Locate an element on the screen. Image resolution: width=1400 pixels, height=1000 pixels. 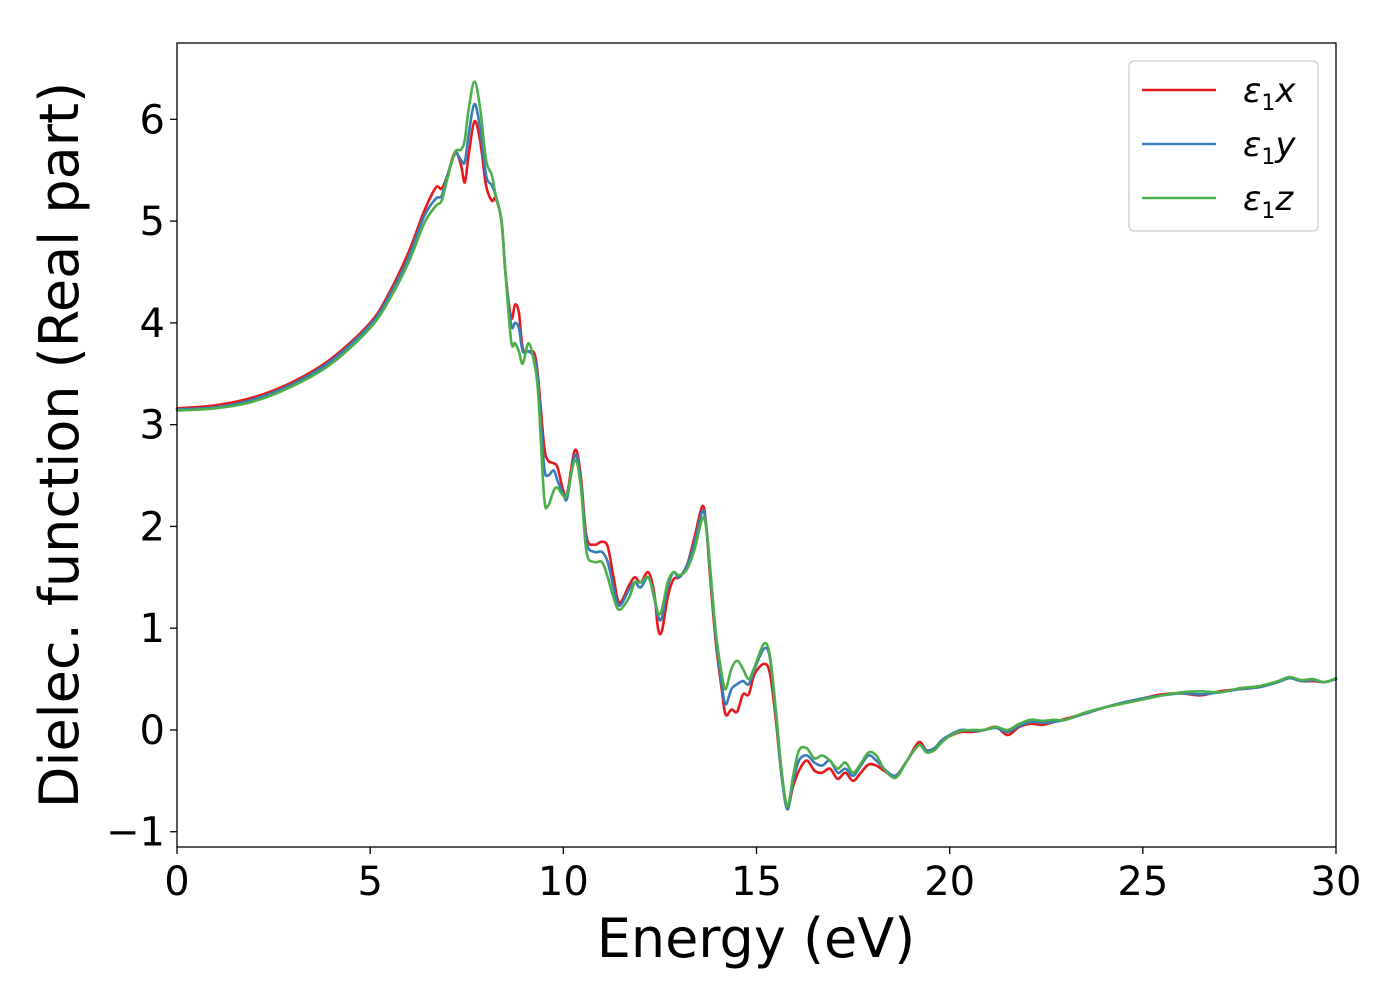
y-tick-label: −1 is located at coordinates (135, 833).